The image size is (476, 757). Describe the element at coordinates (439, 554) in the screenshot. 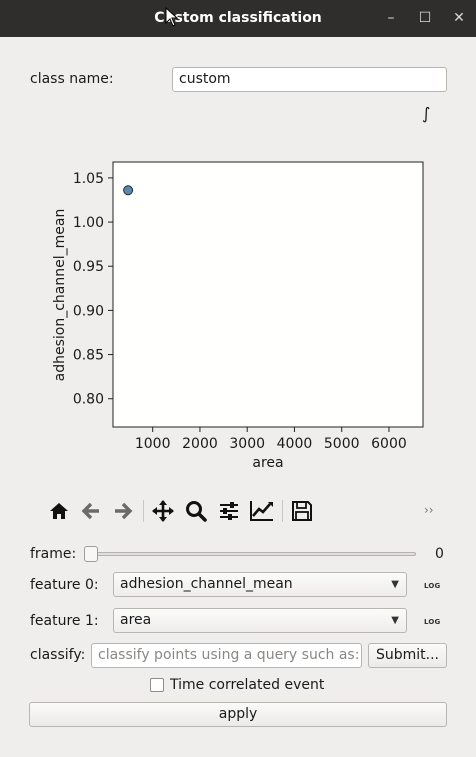

I see `frame-value: 0` at that location.